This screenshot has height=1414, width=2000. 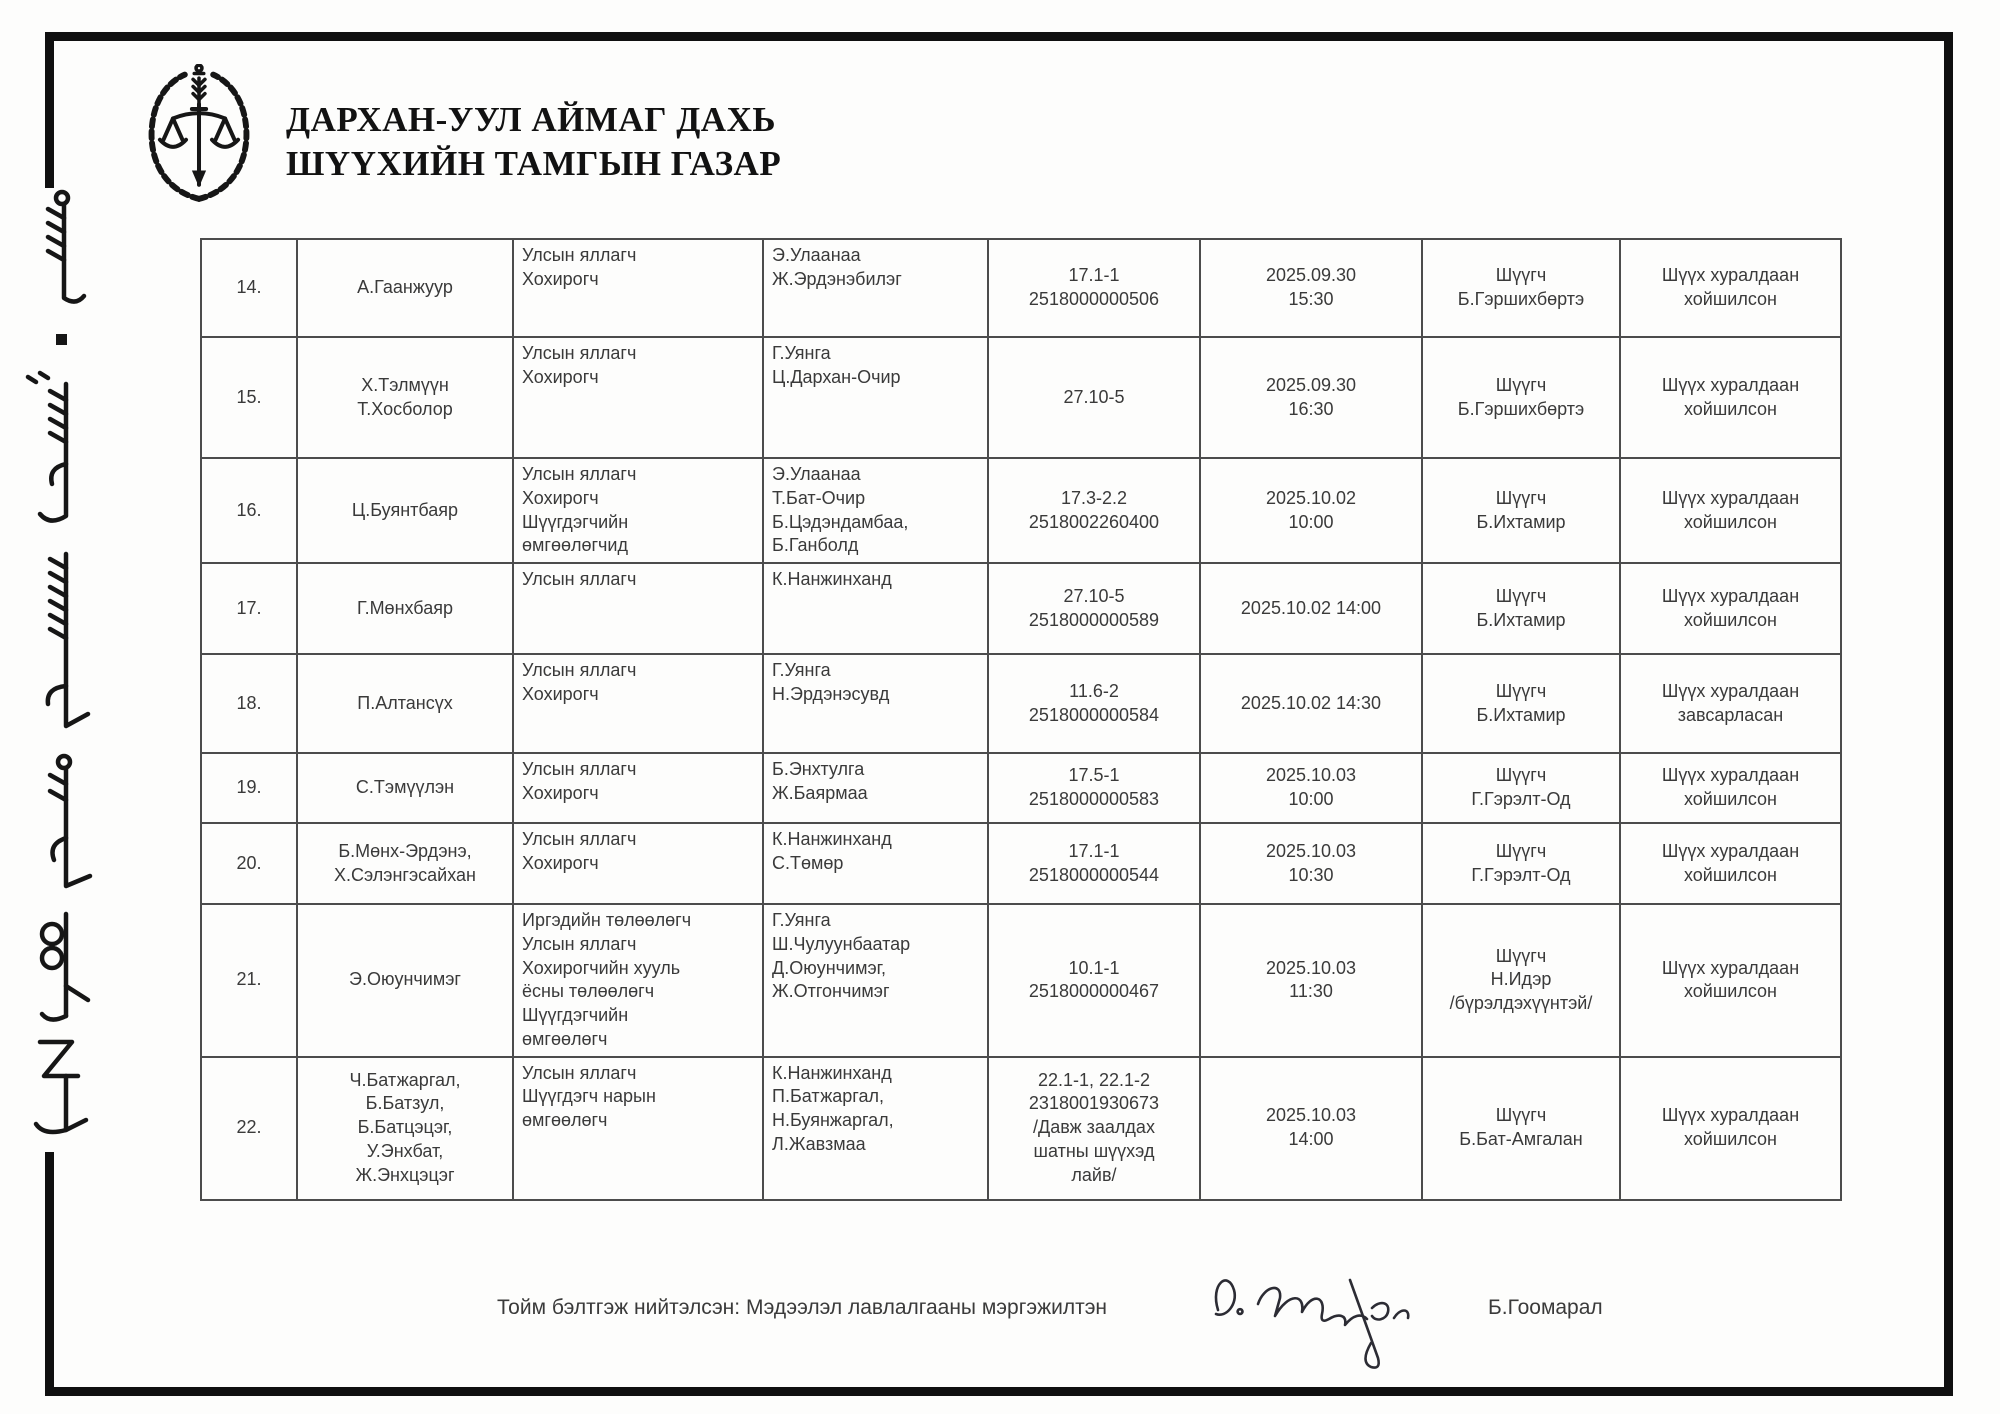 What do you see at coordinates (875, 288) in the screenshot?
I see `cell-participant-names: Э.Улаанаа Ж.Эрдэнэбилэг` at bounding box center [875, 288].